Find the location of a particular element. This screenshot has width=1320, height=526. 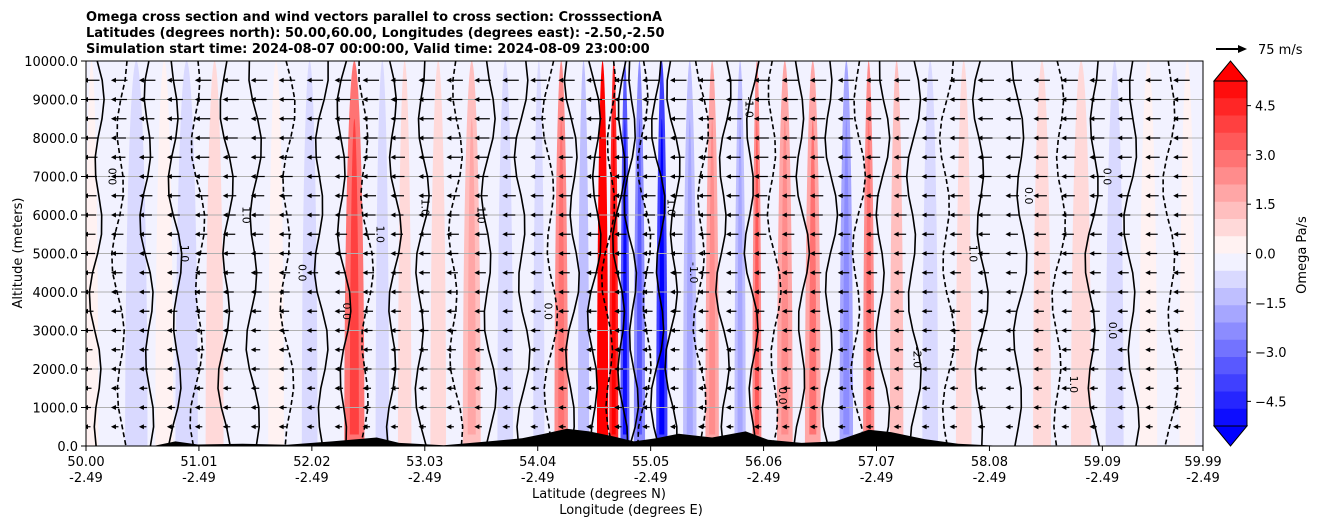

colorbar-level is located at coordinates (1230, 262).